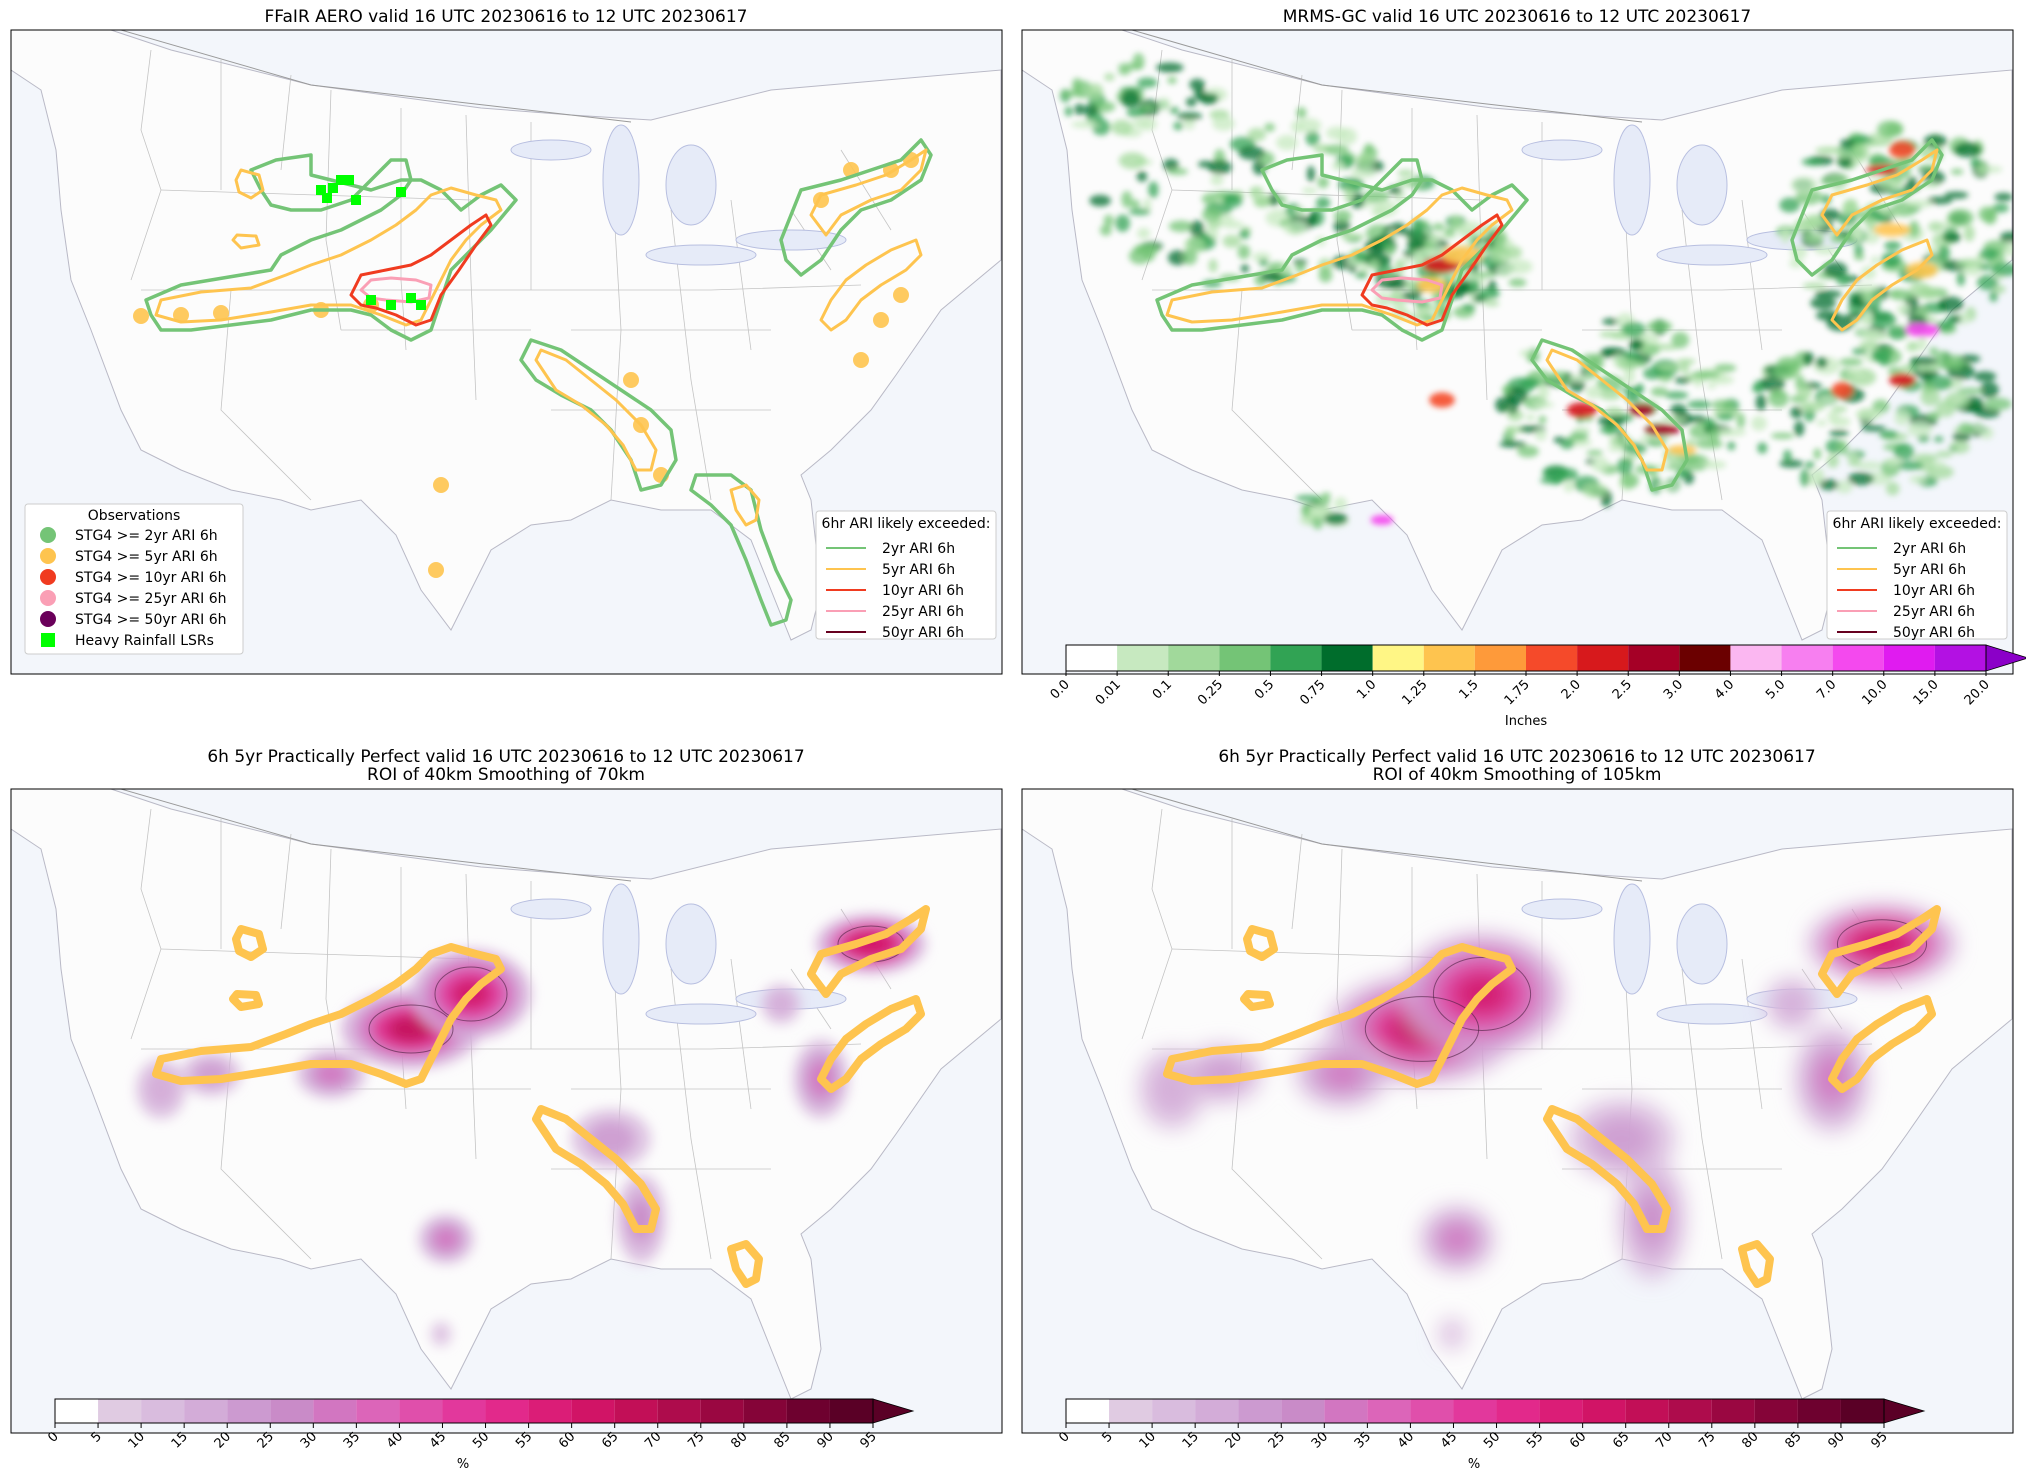 Image resolution: width=2026 pixels, height=1475 pixels. Describe the element at coordinates (48, 535) in the screenshot. I see `legend-marker` at that location.